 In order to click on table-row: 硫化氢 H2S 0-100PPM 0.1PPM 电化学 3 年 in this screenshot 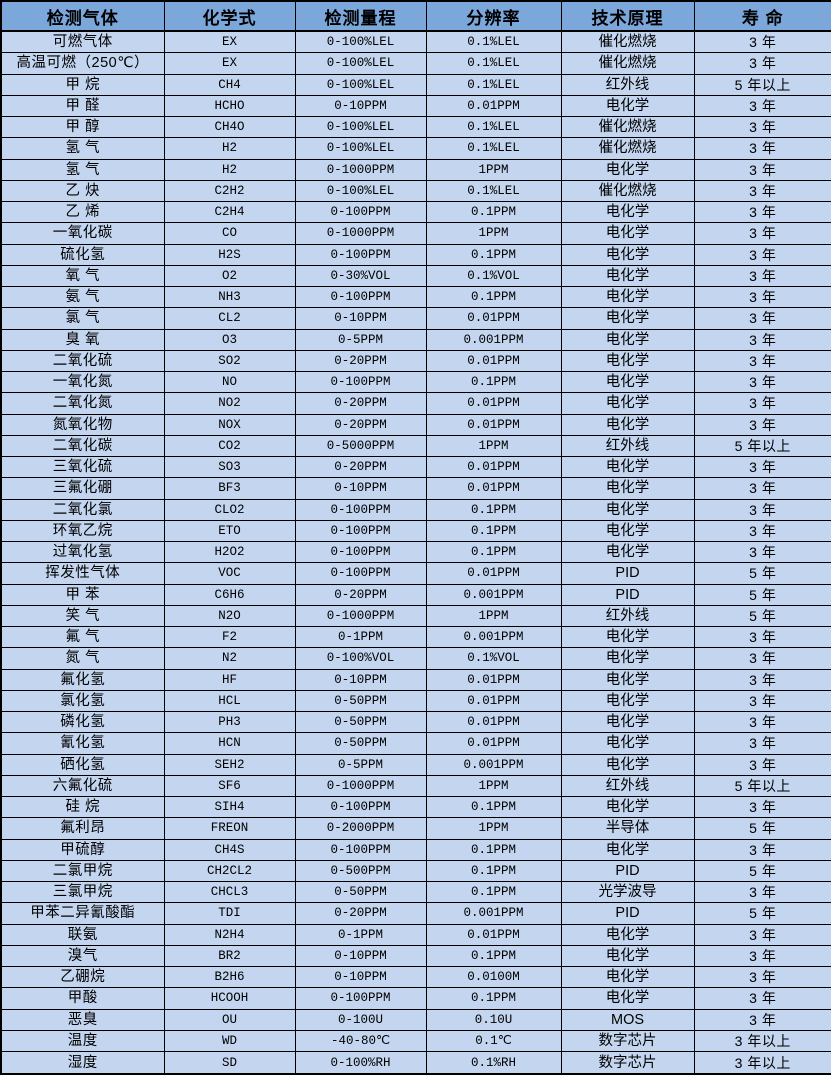, I will do `click(415, 254)`.